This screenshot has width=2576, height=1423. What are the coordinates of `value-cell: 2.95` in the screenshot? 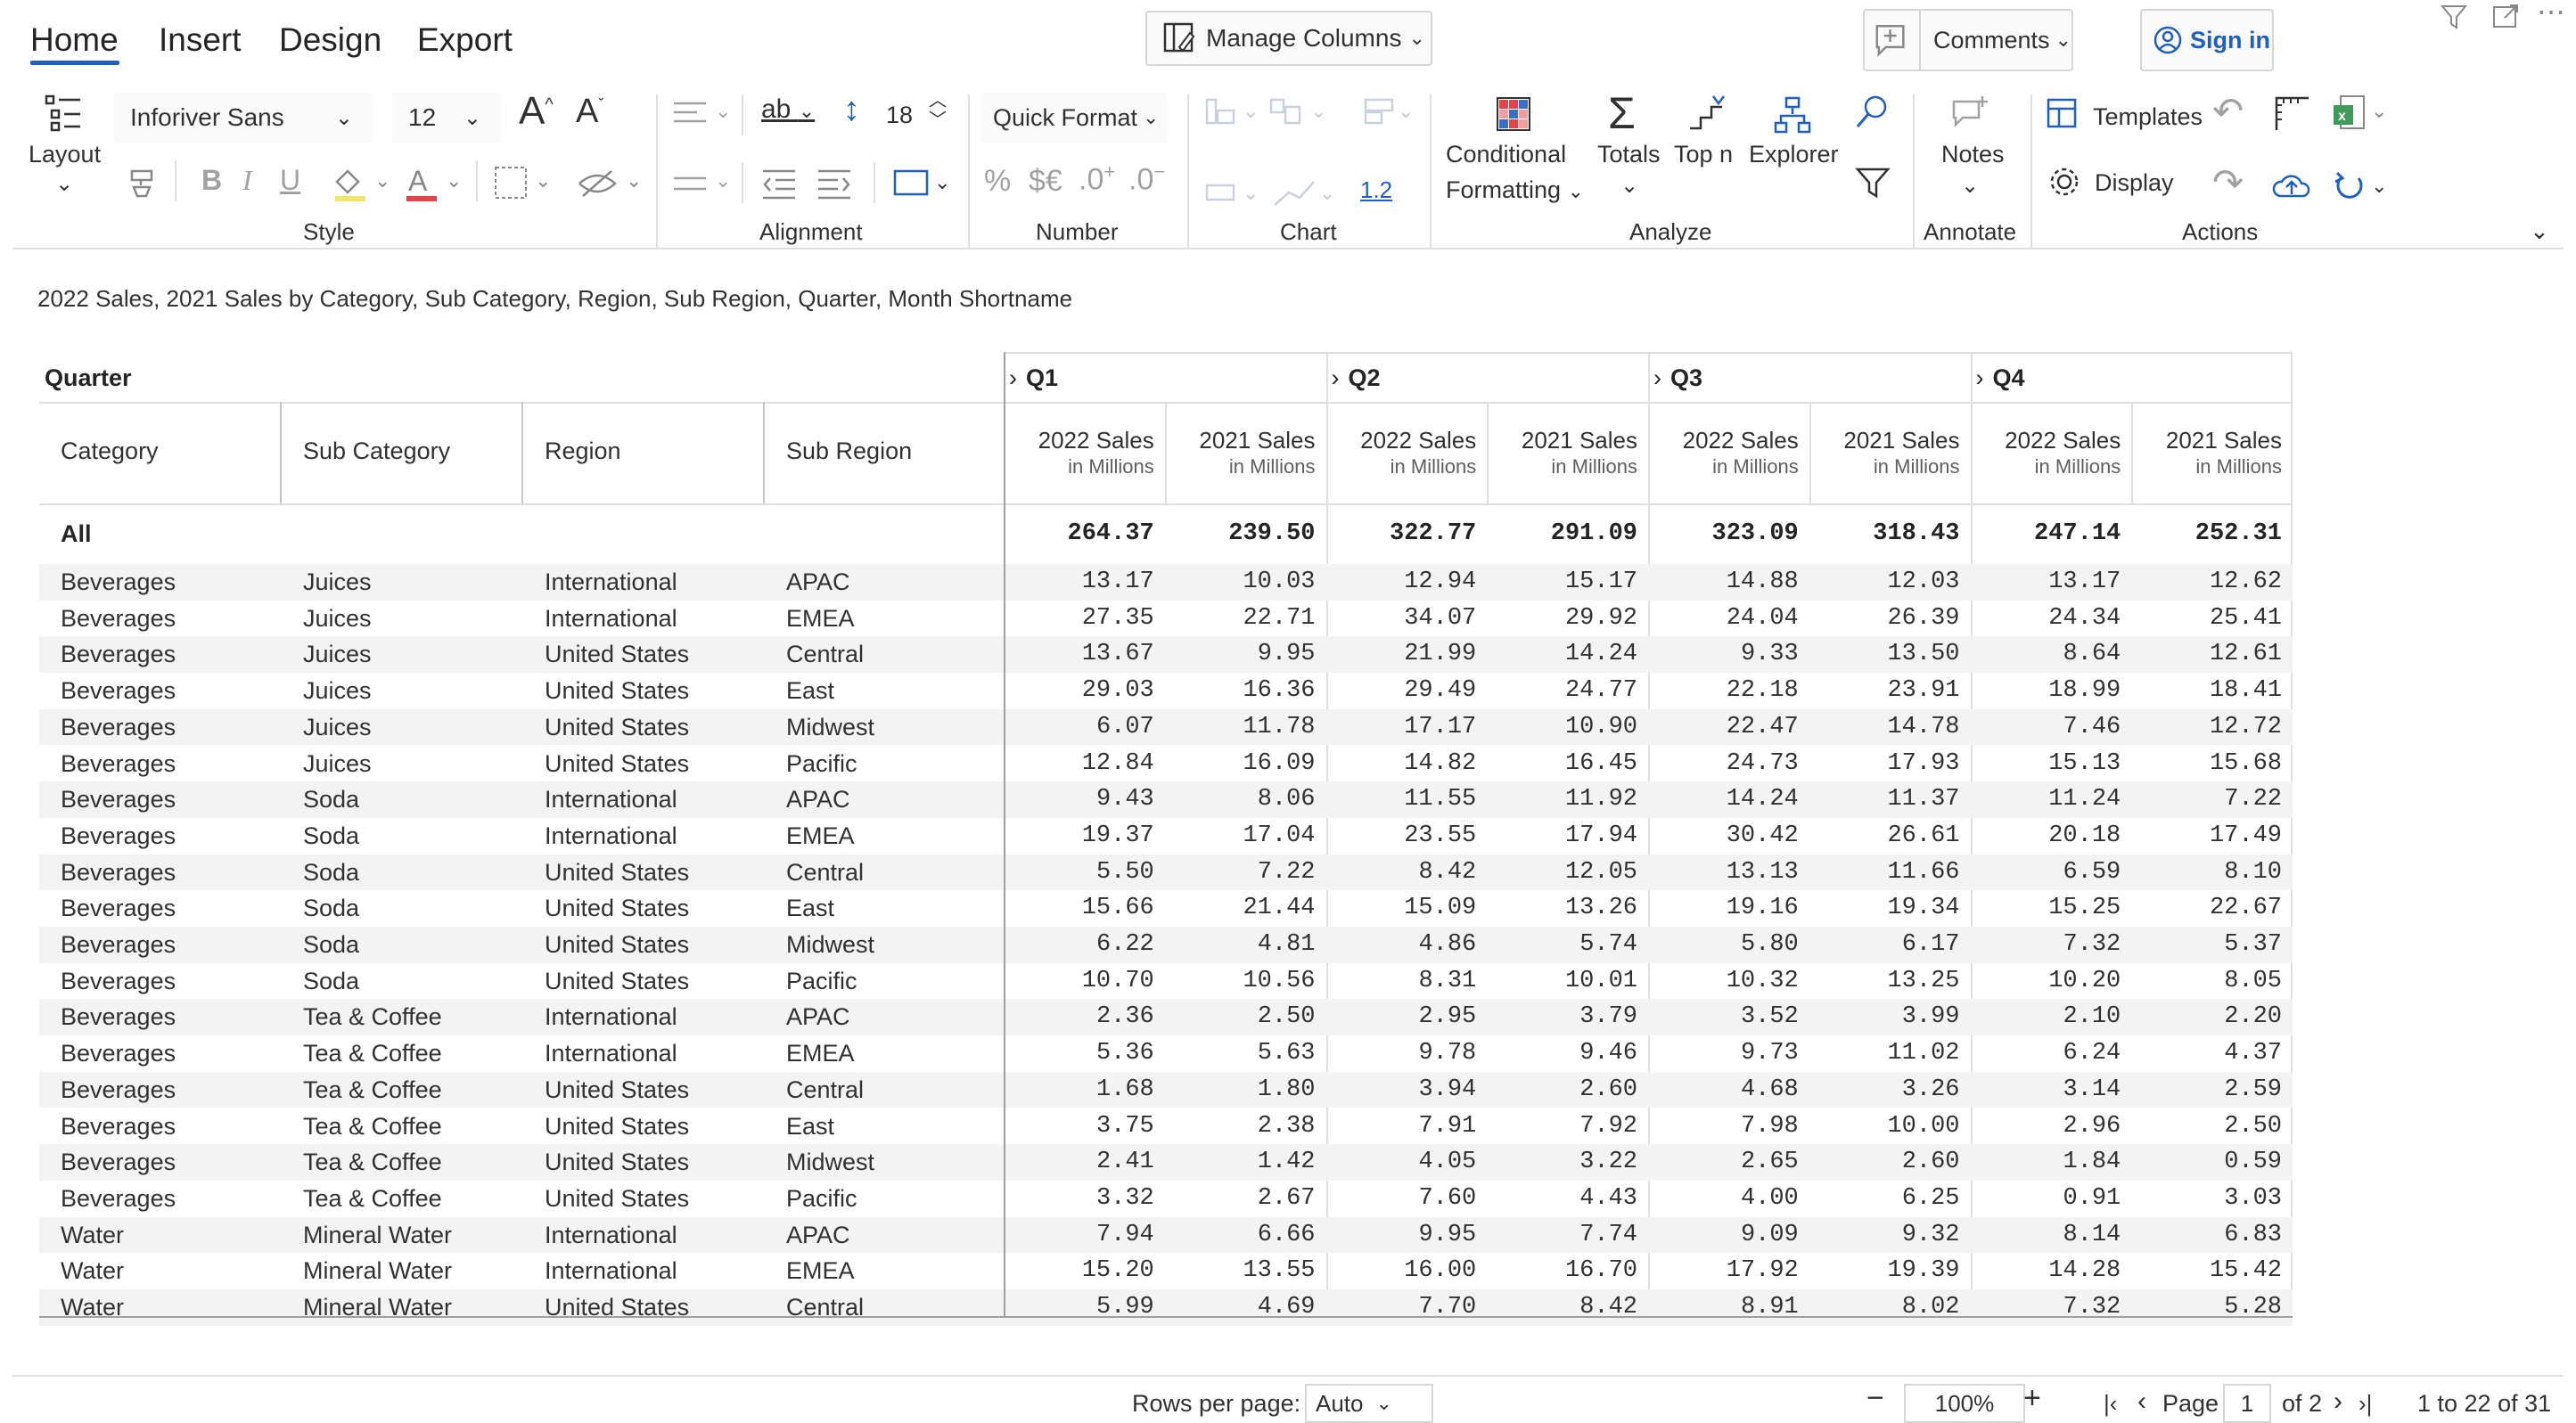 It's located at (1448, 1017).